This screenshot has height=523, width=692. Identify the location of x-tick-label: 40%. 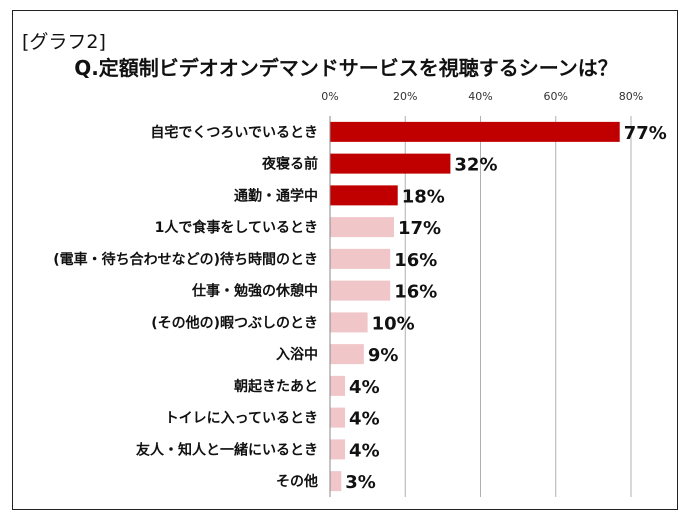
(480, 96).